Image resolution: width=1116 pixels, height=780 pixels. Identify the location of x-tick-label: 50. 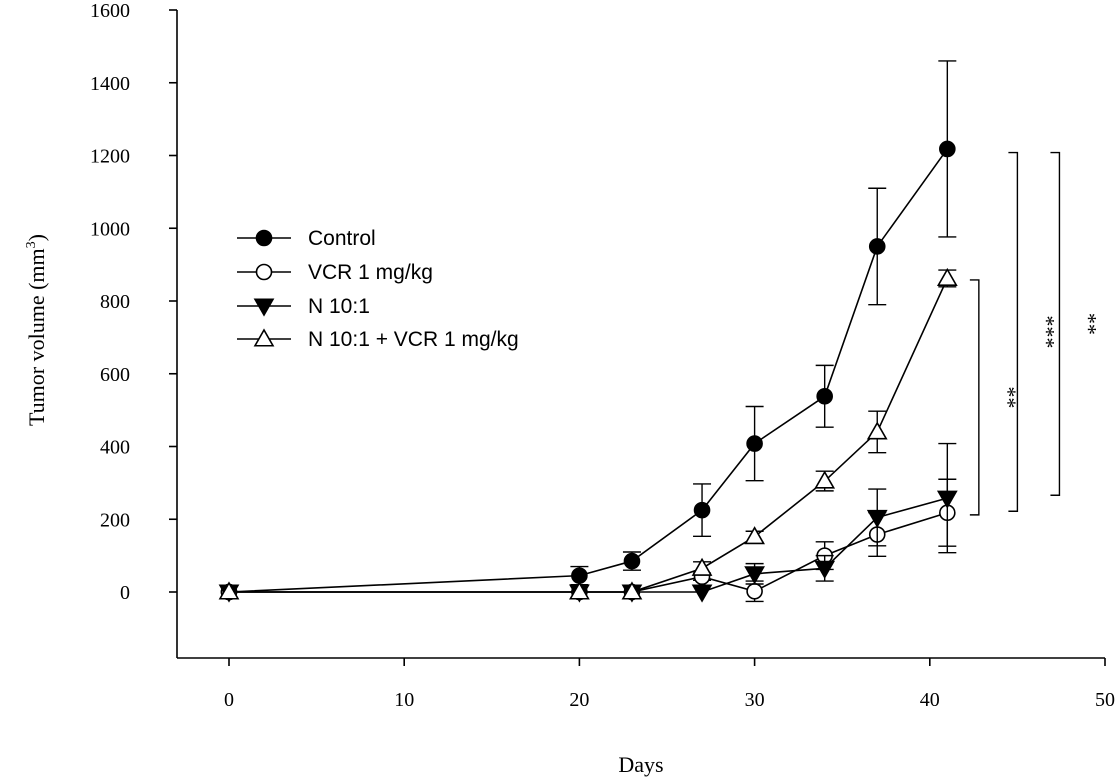
(1105, 700).